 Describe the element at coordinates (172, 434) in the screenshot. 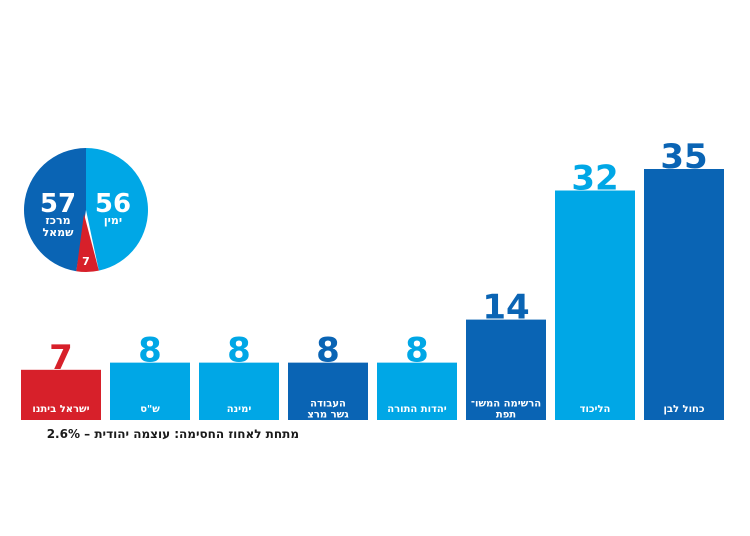

I see `threshold-footnote: מתחת לאחוז החסימה: עוצמה יהודית – 2.6%` at that location.